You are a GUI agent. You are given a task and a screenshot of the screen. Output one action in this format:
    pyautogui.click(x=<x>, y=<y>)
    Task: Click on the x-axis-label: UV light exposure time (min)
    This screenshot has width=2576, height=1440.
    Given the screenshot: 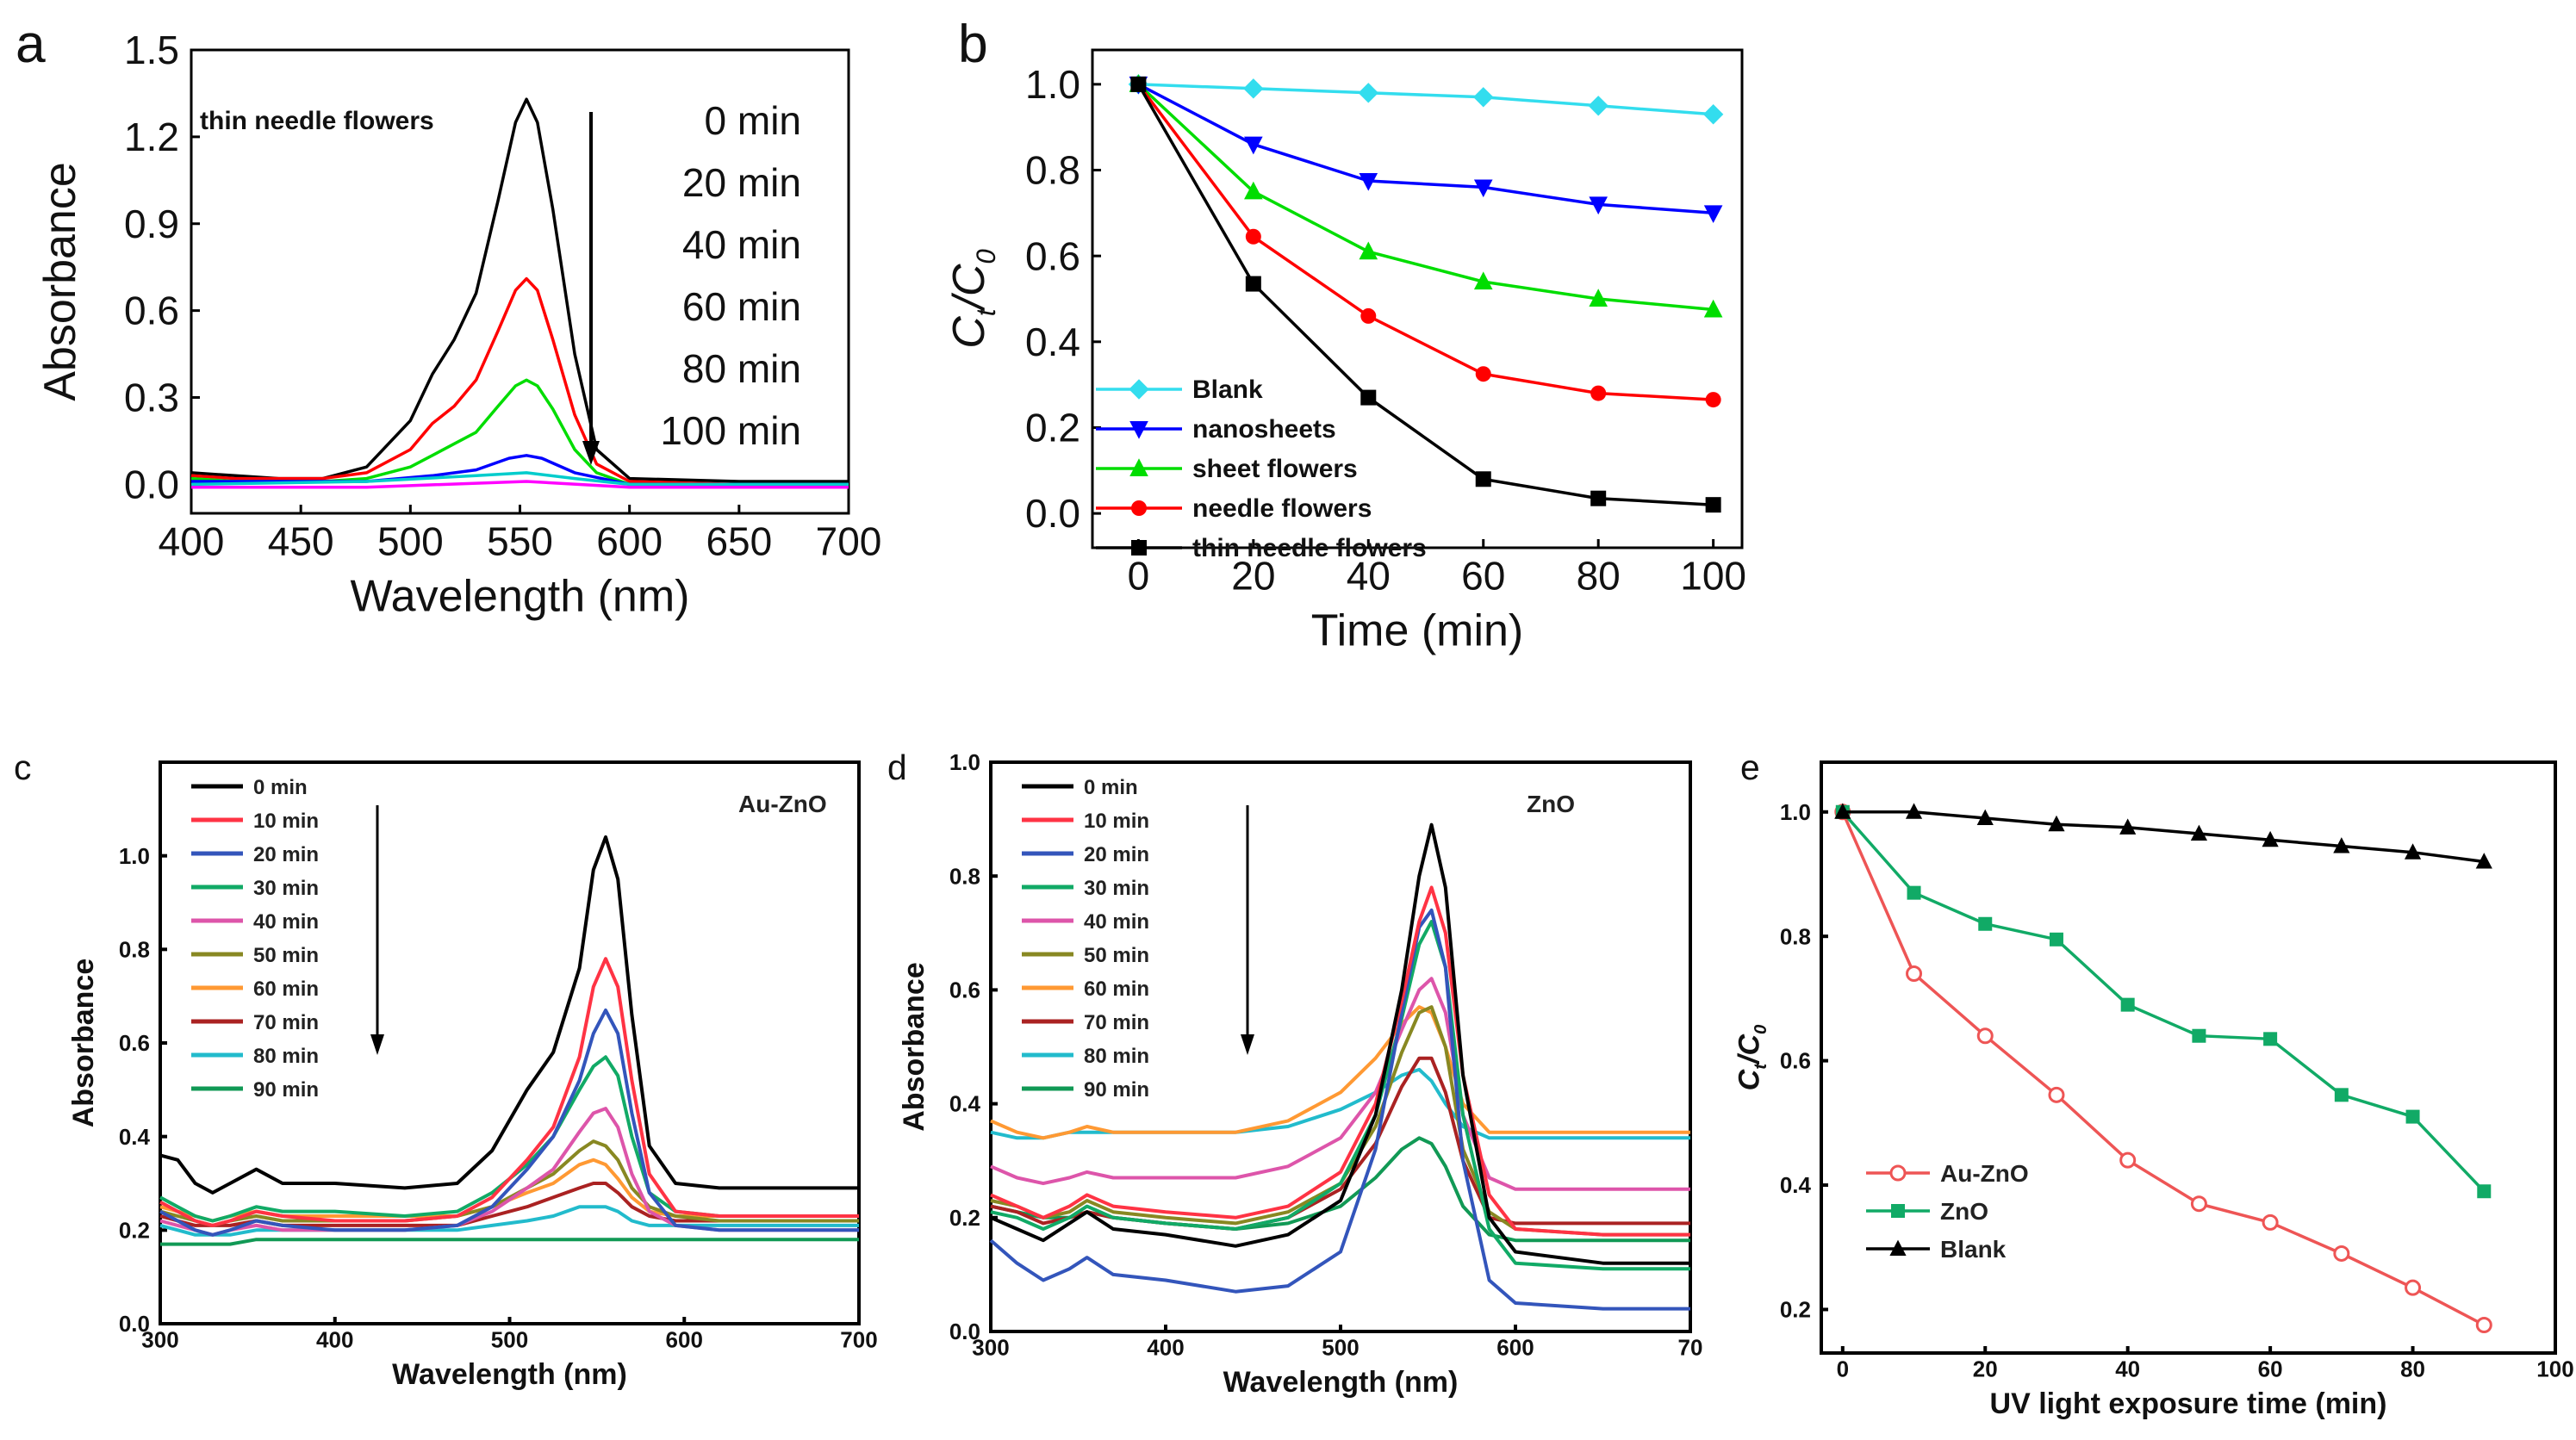 What is the action you would take?
    pyautogui.click(x=2189, y=1404)
    